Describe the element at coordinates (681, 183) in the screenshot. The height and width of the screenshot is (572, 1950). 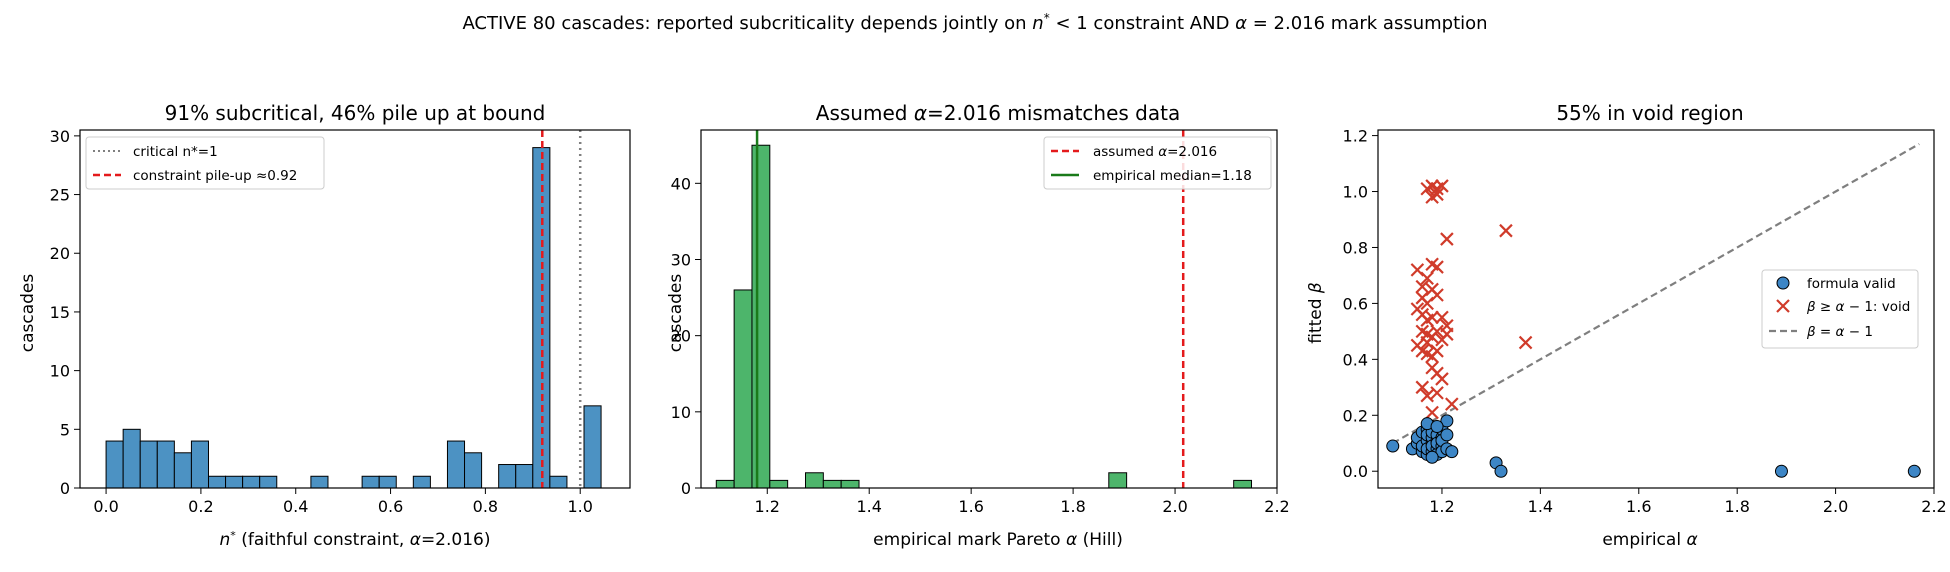
I see `y-tick-label: 40` at that location.